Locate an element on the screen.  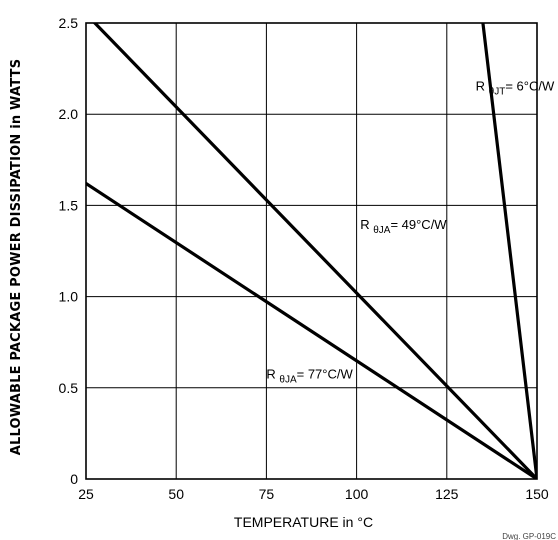
y-tick-label: 2.5 is located at coordinates (69, 23).